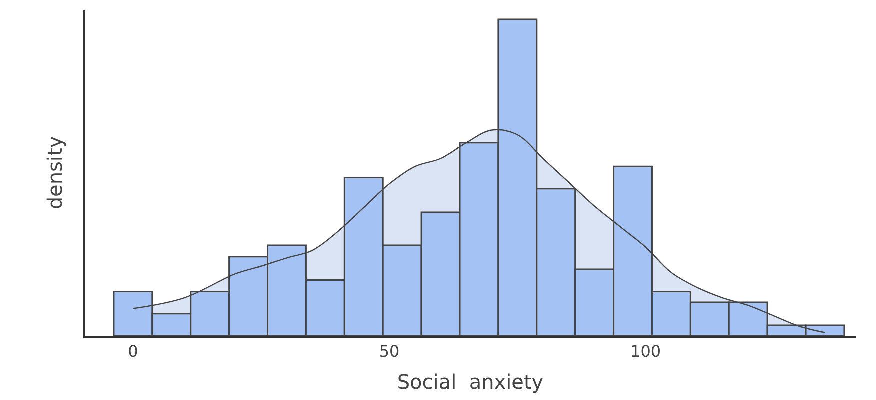 Image resolution: width=876 pixels, height=400 pixels. Describe the element at coordinates (133, 352) in the screenshot. I see `x-tick-label: 0` at that location.